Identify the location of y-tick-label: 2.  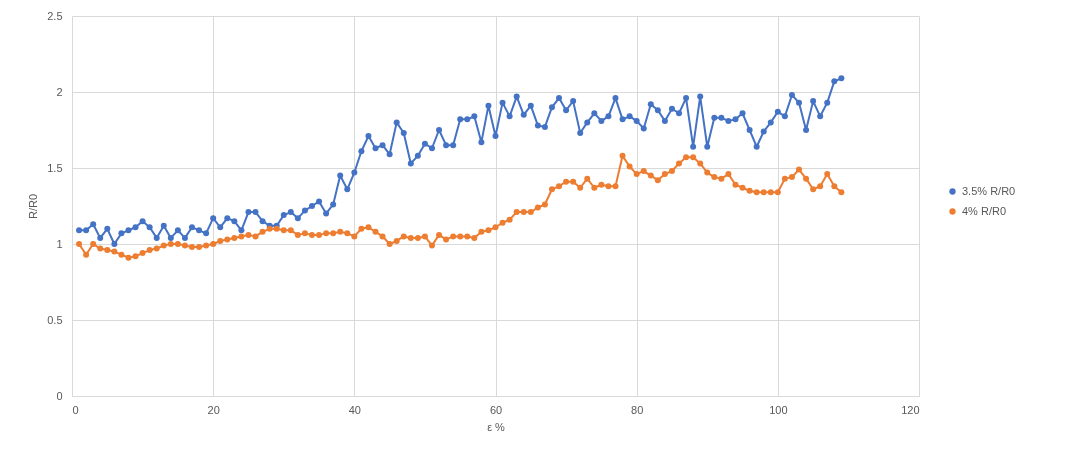
(59, 91).